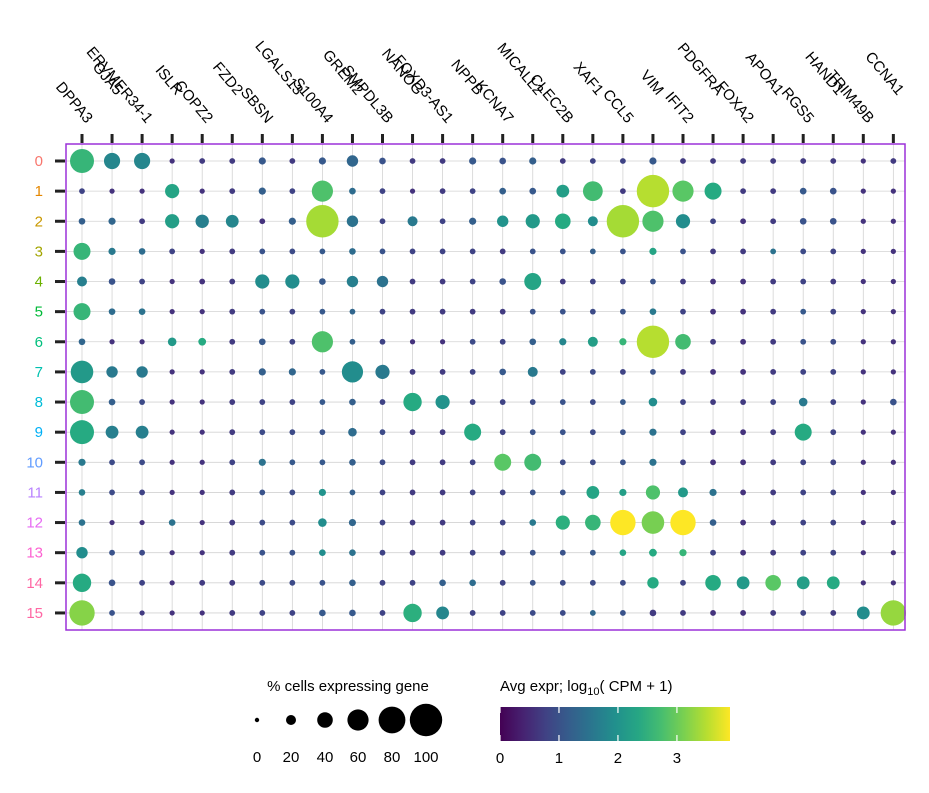 The height and width of the screenshot is (793, 929). Describe the element at coordinates (743, 583) in the screenshot. I see `dot-14-FOXA2` at that location.